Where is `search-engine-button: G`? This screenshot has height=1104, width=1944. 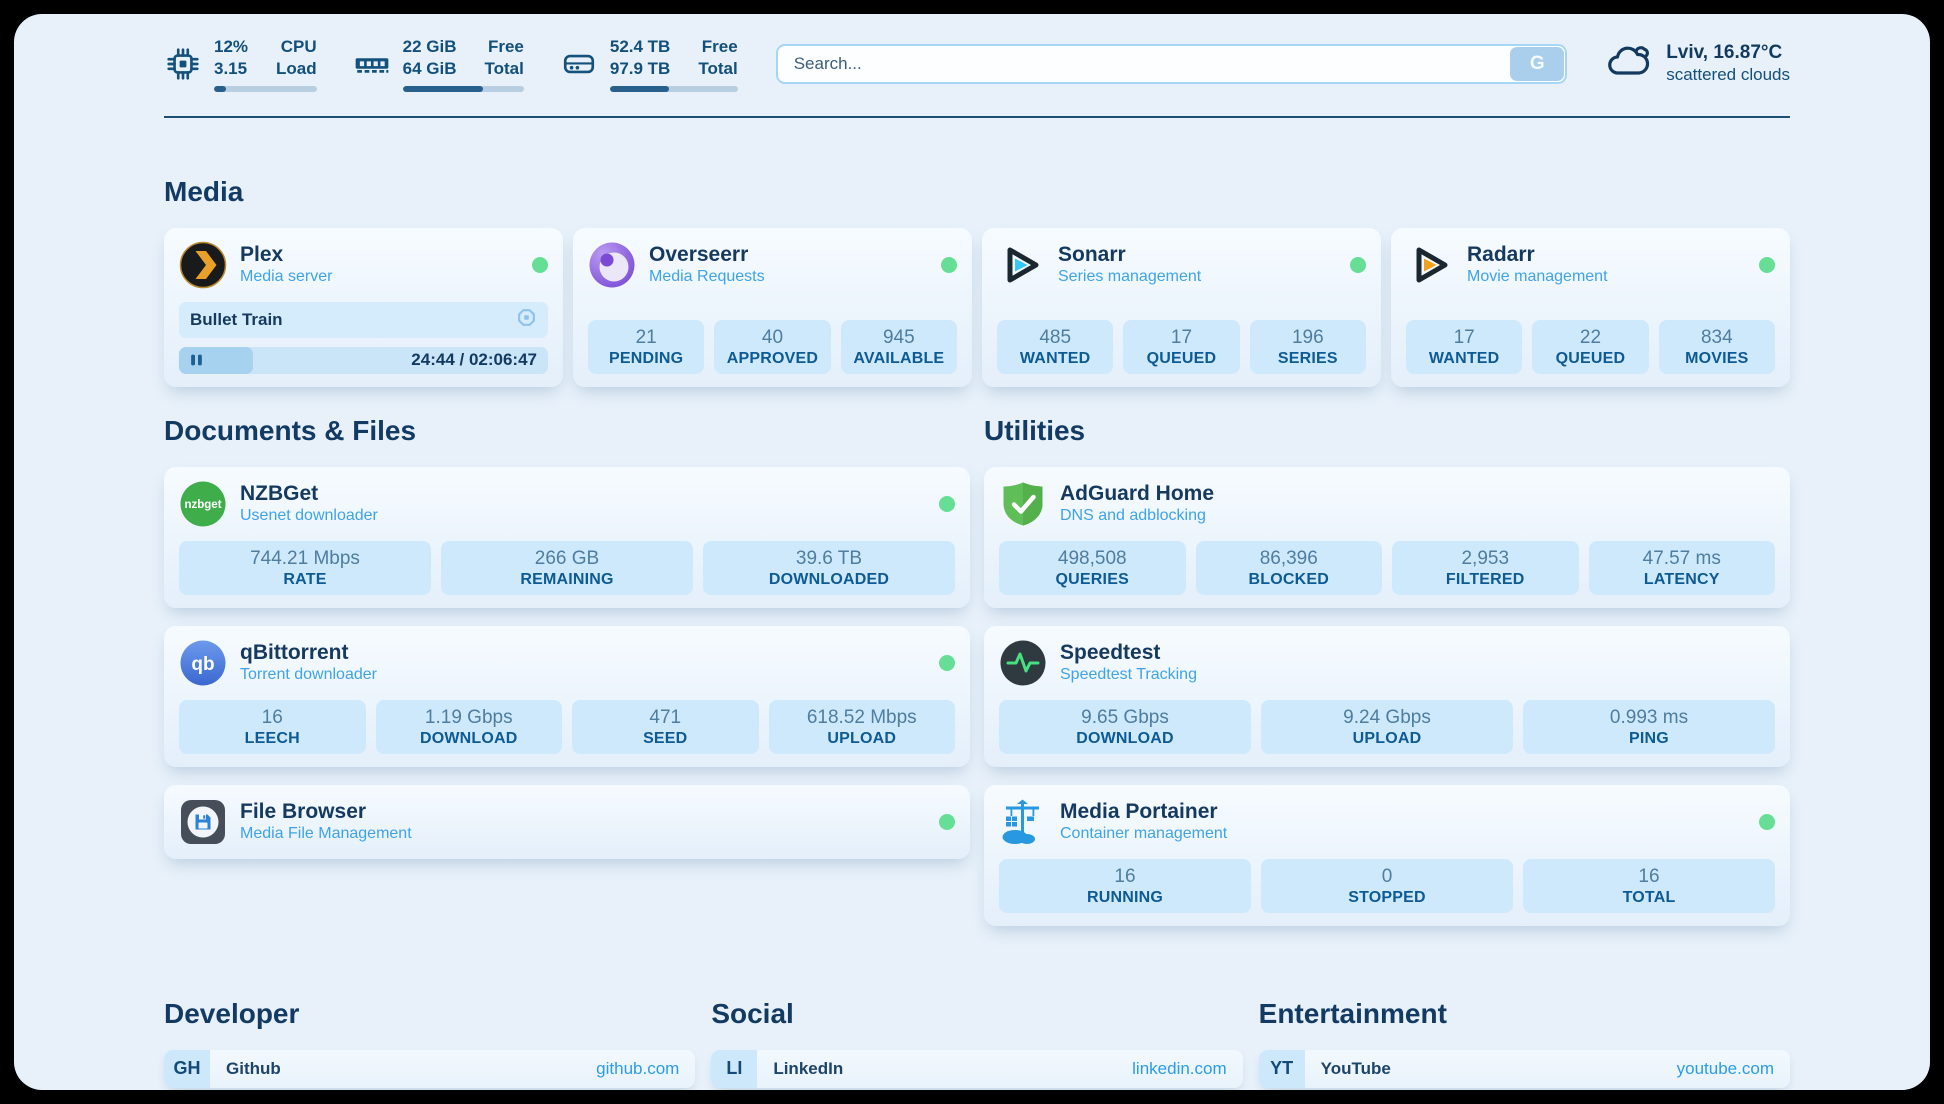 search-engine-button: G is located at coordinates (1537, 63).